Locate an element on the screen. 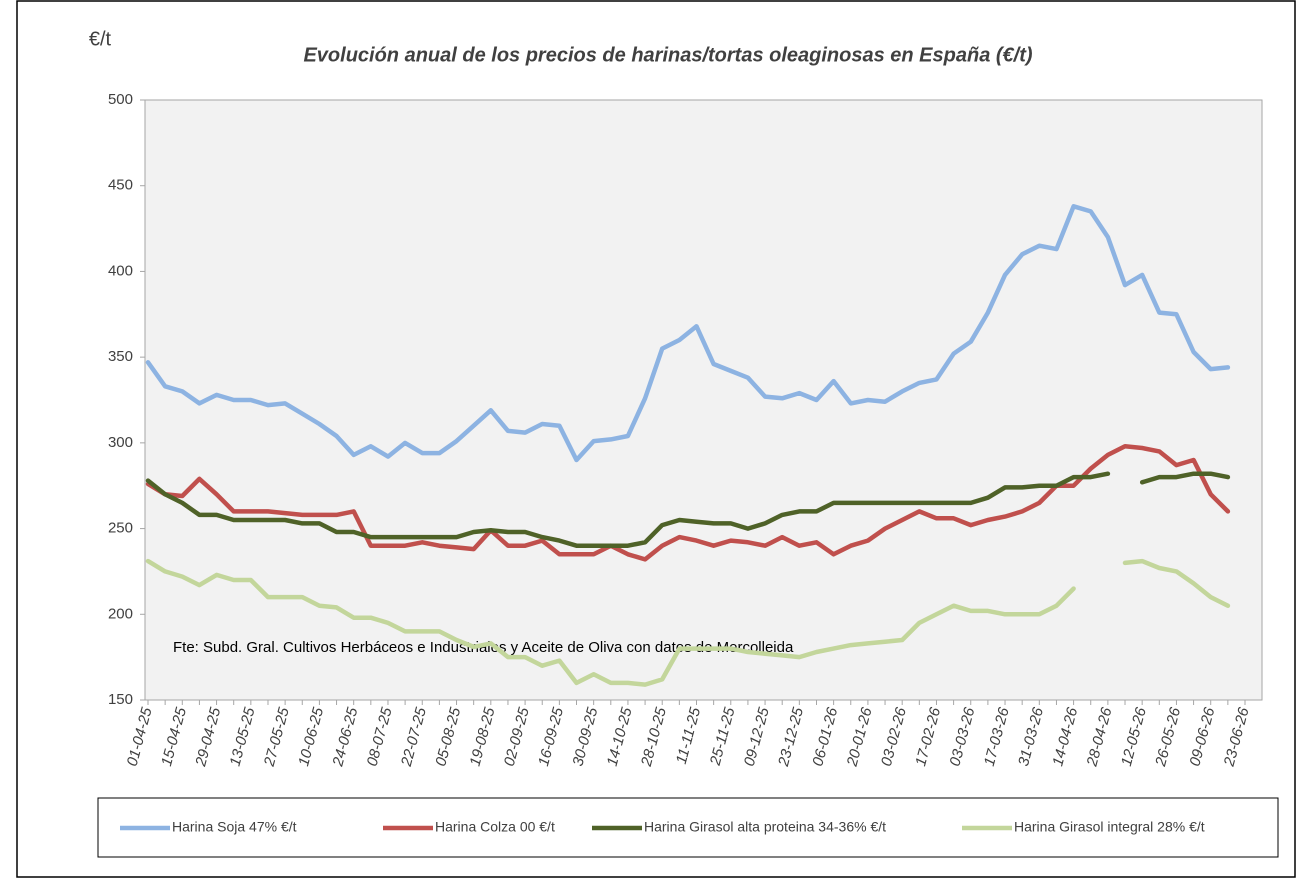  y-tick-label: 250 is located at coordinates (120, 528).